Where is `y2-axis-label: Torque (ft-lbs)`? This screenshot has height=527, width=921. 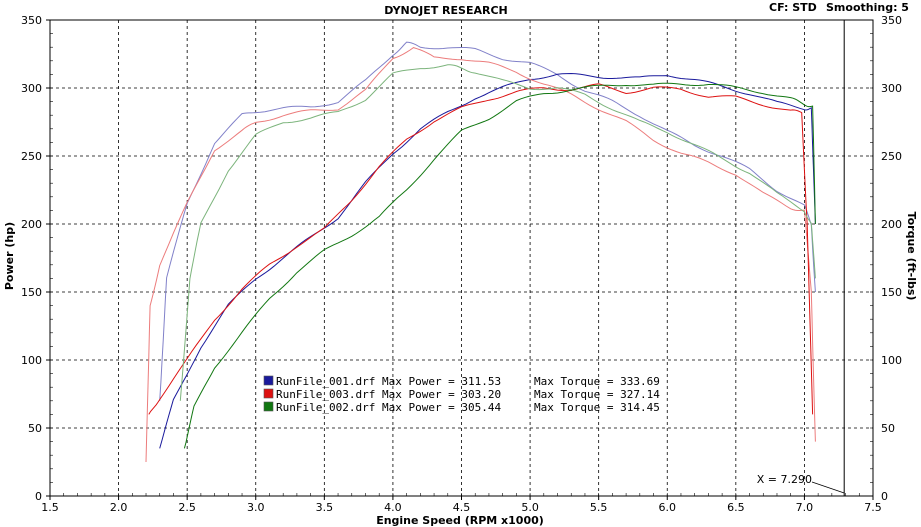 y2-axis-label: Torque (ft-lbs) is located at coordinates (911, 256).